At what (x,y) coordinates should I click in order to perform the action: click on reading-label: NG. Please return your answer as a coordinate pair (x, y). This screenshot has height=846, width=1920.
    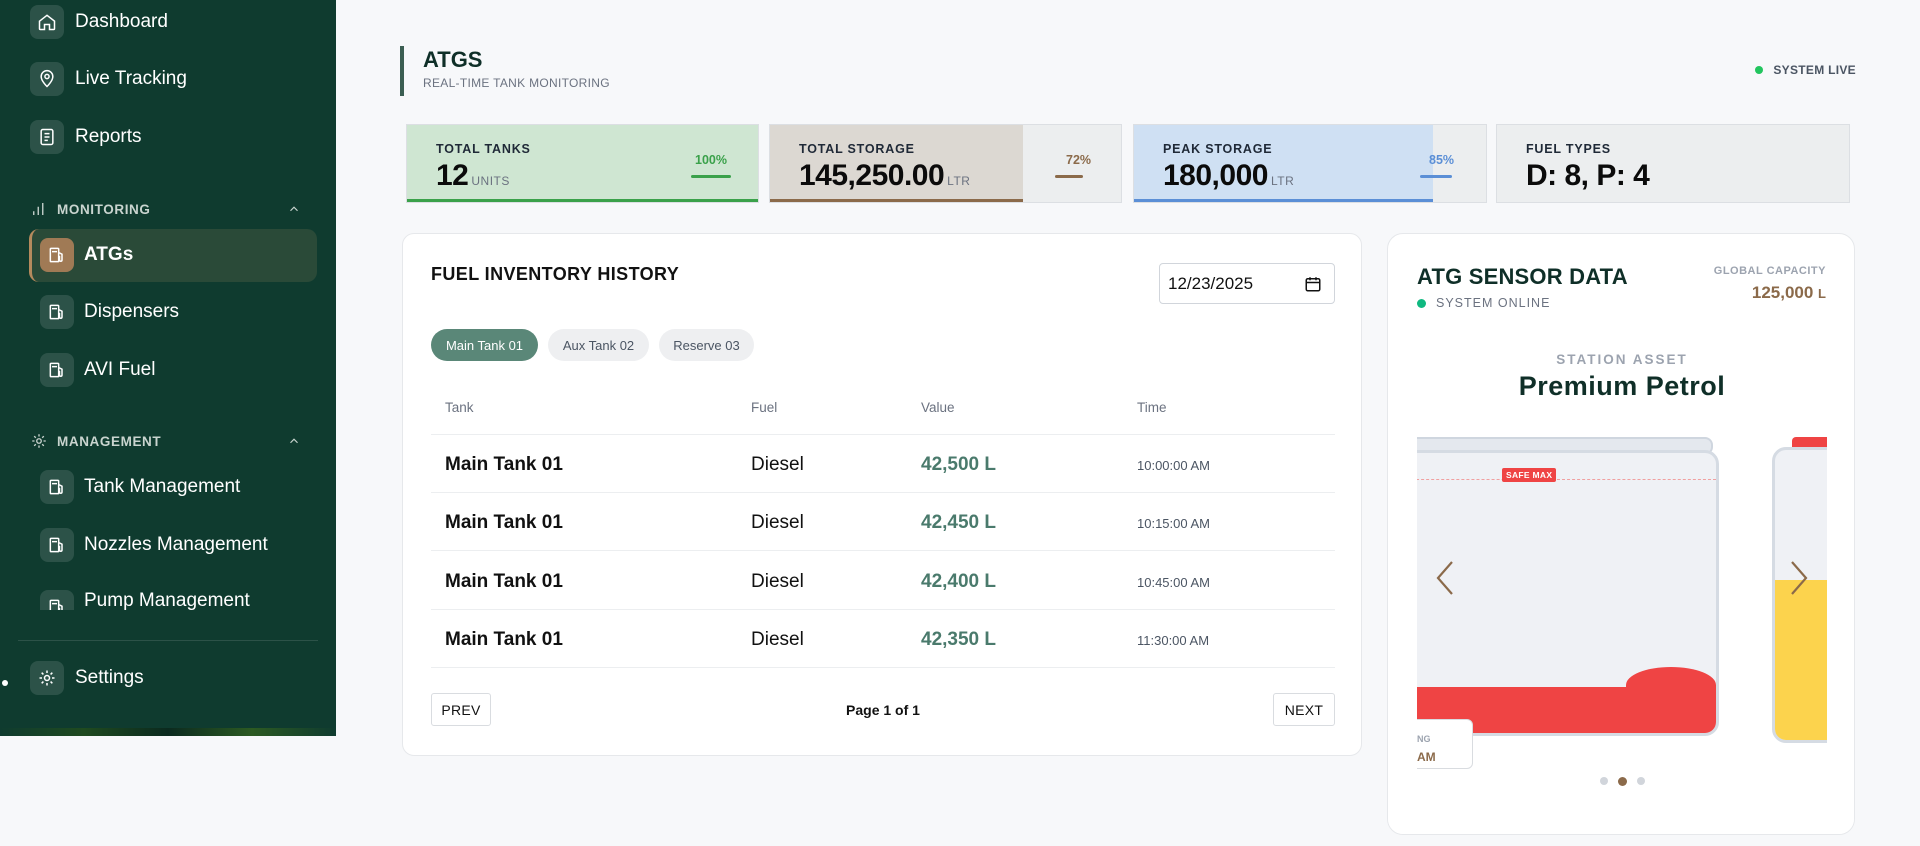
    Looking at the image, I should click on (1424, 739).